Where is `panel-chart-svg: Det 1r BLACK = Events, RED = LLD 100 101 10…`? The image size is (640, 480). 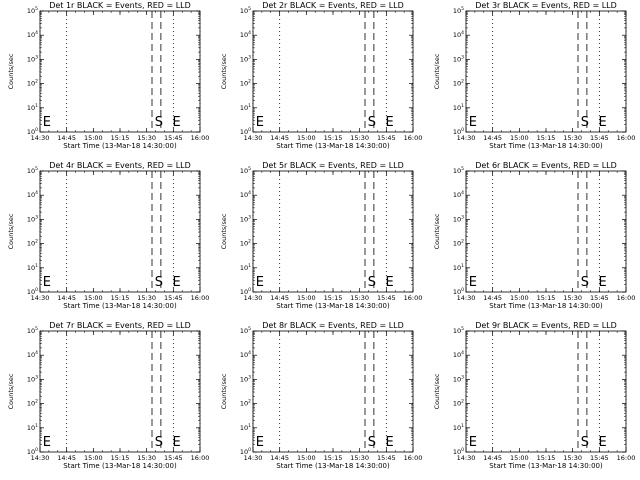
panel-chart-svg: Det 1r BLACK = Events, RED = LLD 100 101 10… is located at coordinates (108, 75).